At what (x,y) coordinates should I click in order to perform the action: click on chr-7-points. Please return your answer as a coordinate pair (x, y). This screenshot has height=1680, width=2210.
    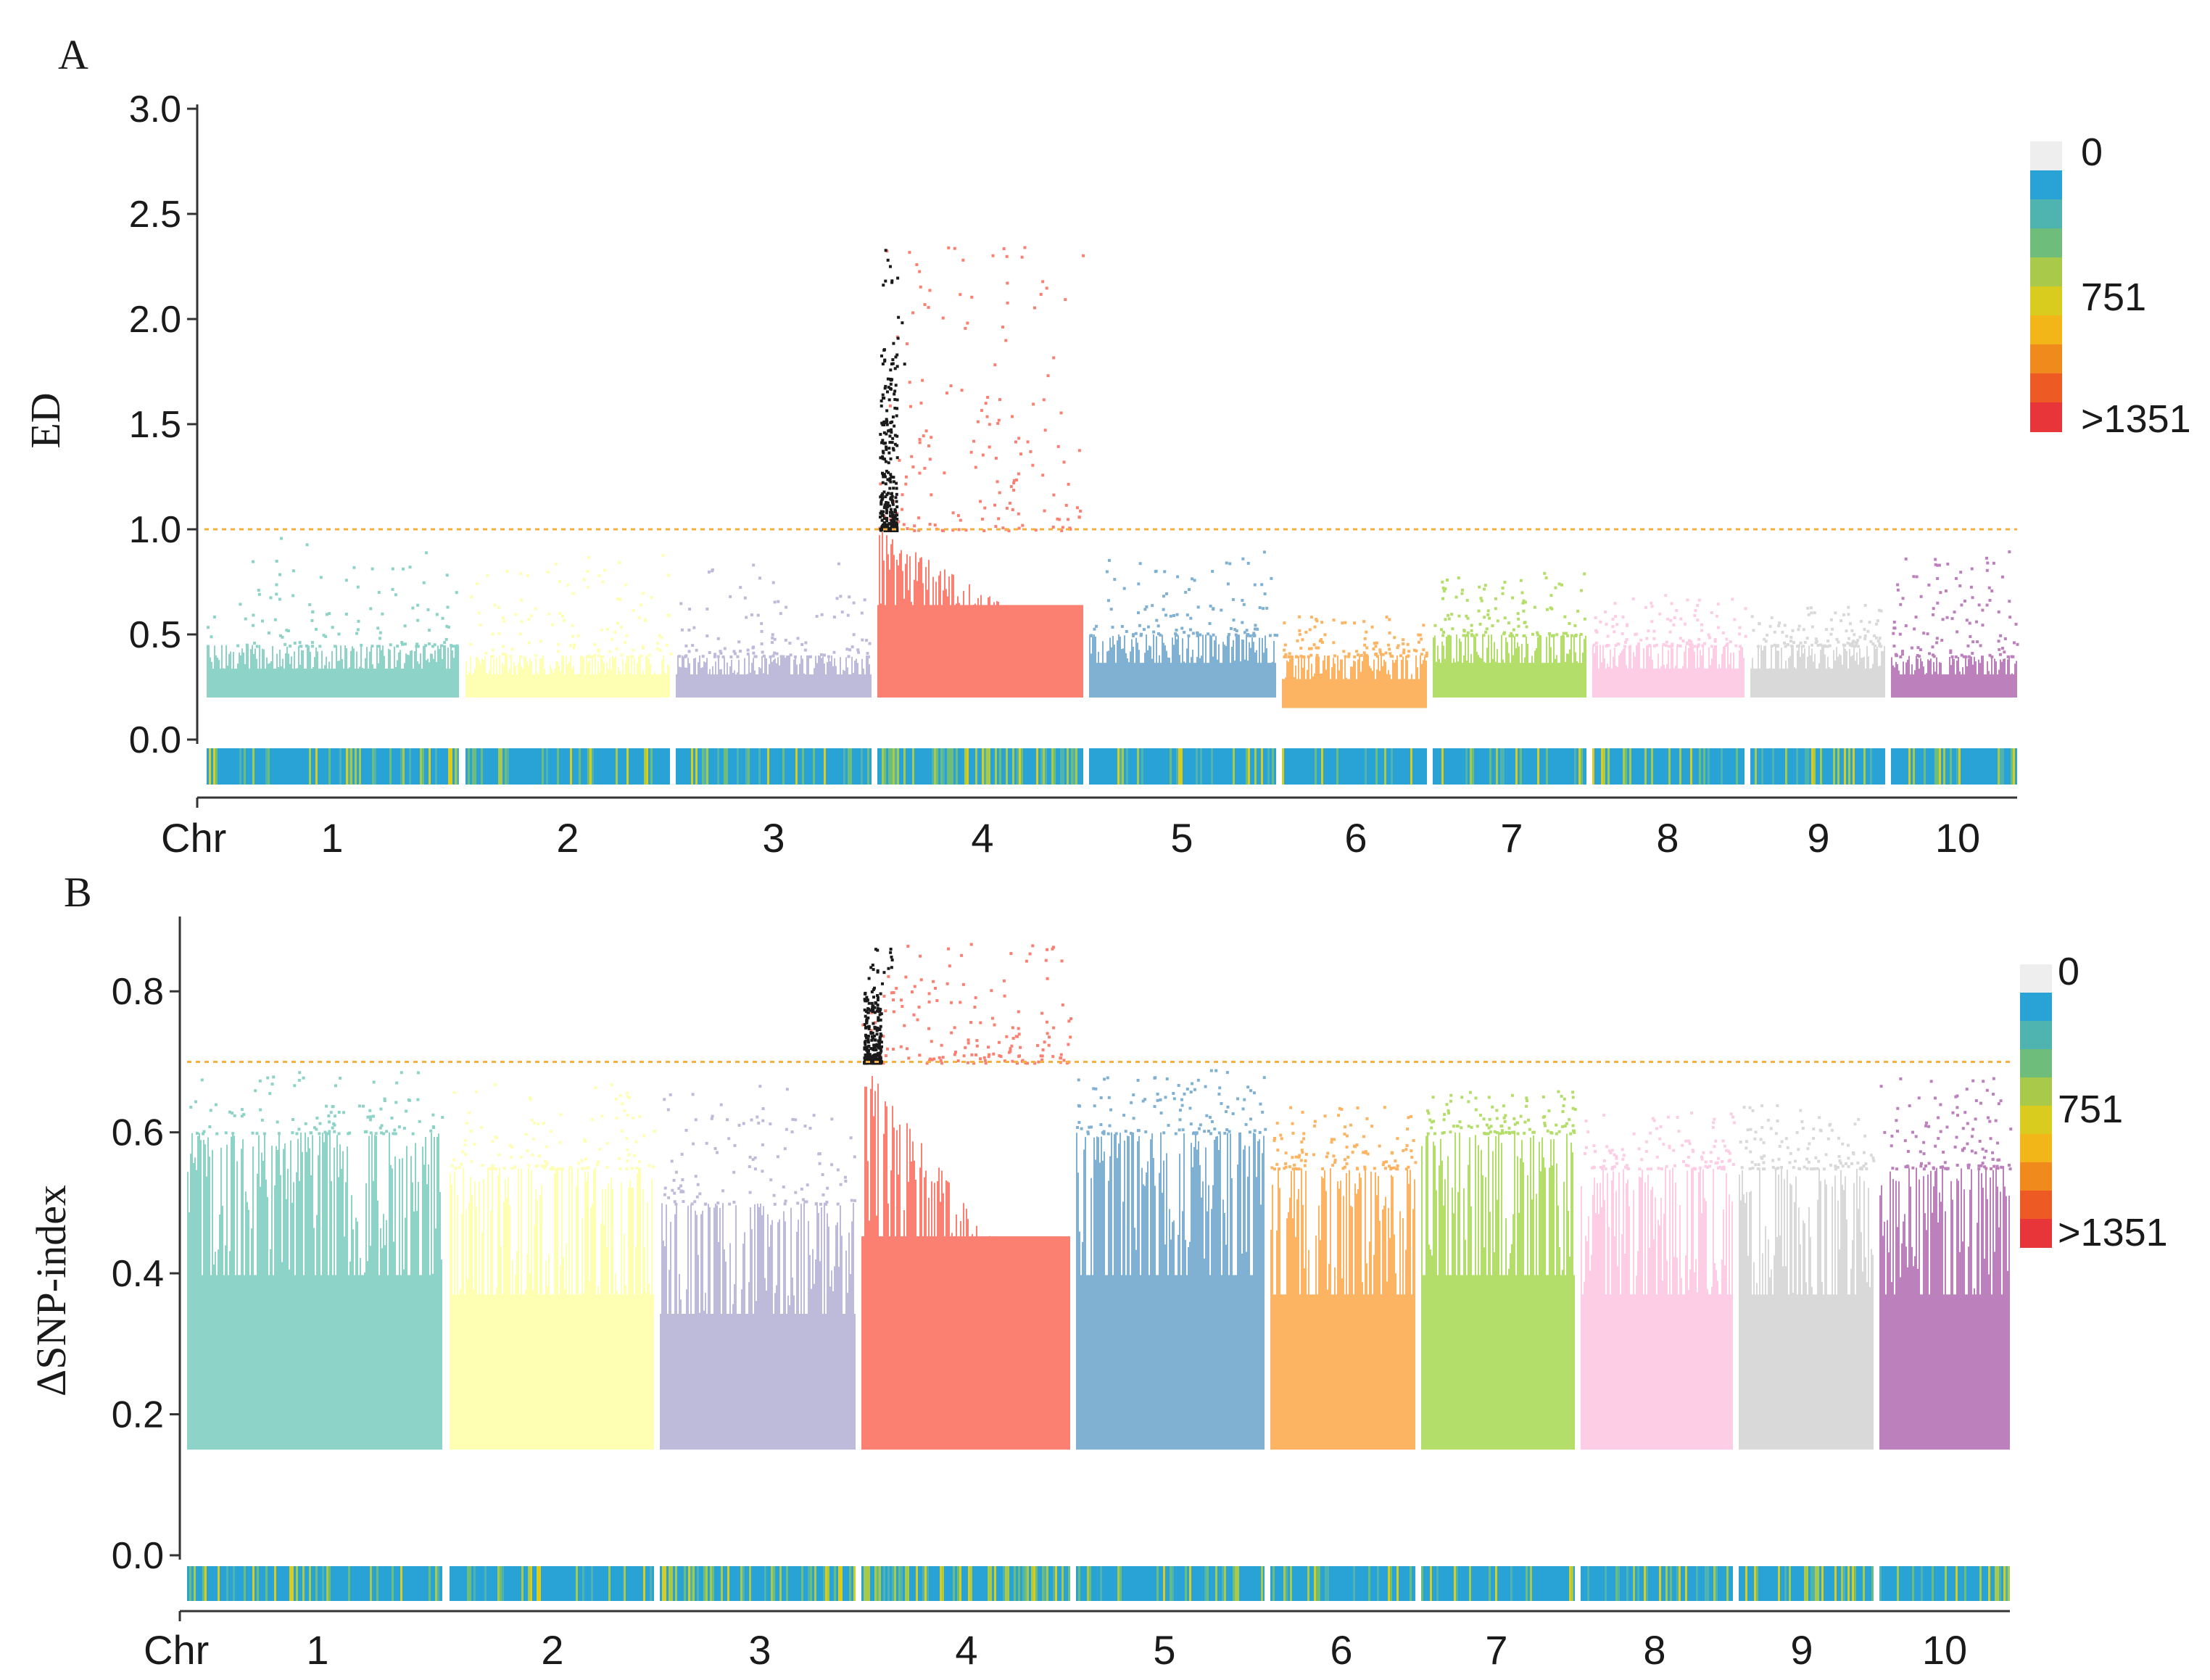
    Looking at the image, I should click on (1499, 1270).